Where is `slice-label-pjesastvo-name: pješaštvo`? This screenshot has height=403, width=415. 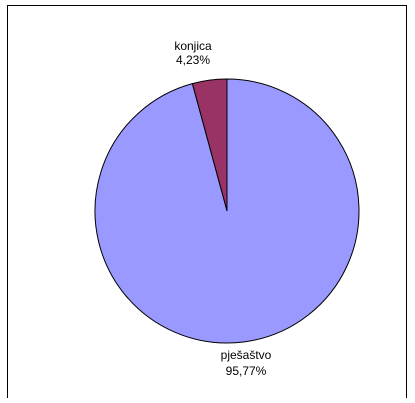 slice-label-pjesastvo-name: pješaštvo is located at coordinates (246, 355).